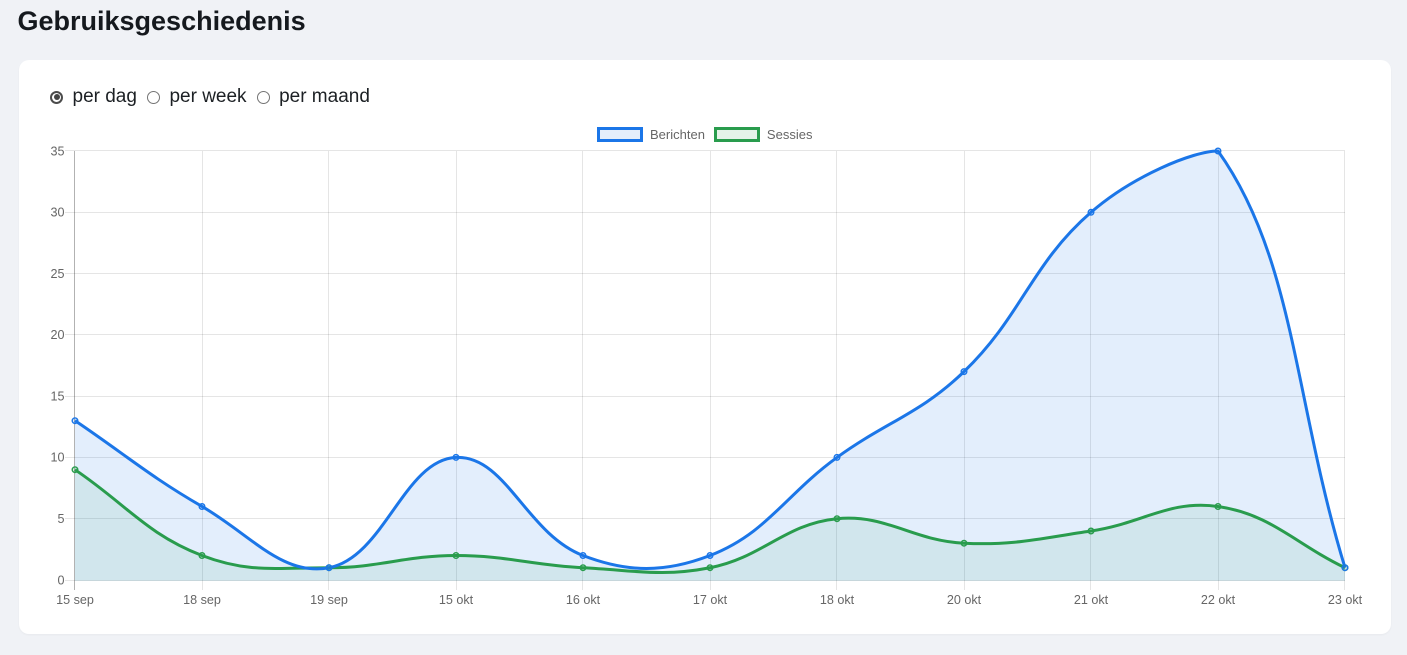 This screenshot has height=655, width=1407. What do you see at coordinates (60, 580) in the screenshot?
I see `svg-text: 0` at bounding box center [60, 580].